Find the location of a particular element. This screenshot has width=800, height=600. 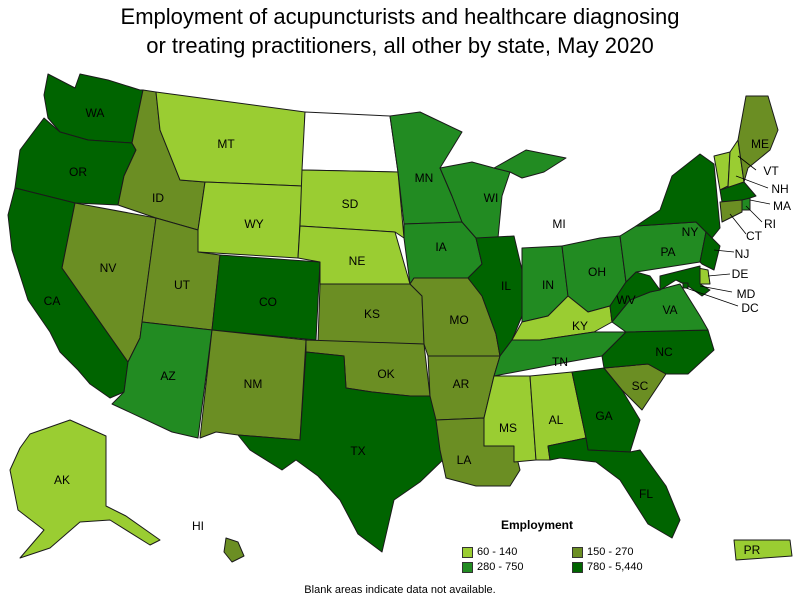

state-nd is located at coordinates (350, 142).